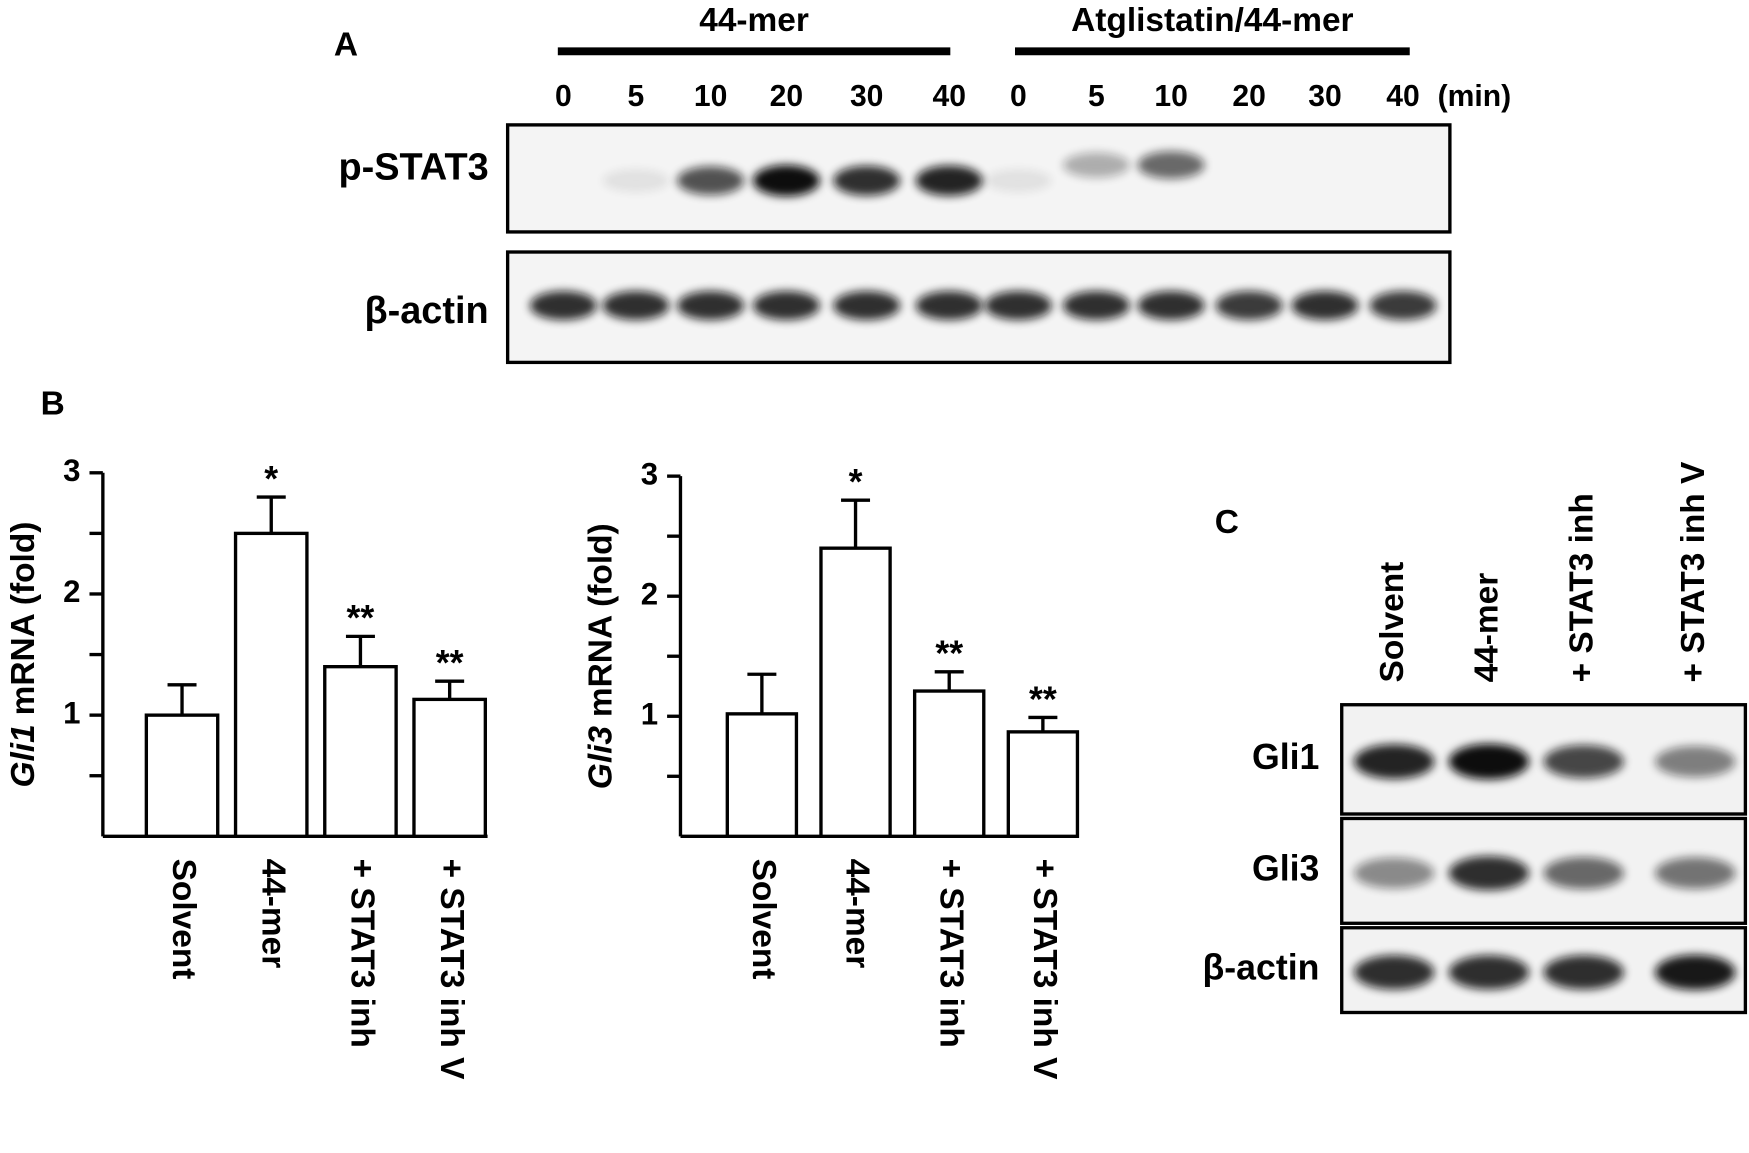 Image resolution: width=1749 pixels, height=1153 pixels. Describe the element at coordinates (1212, 20) in the screenshot. I see `group-label: Atglistatin/44-mer` at that location.